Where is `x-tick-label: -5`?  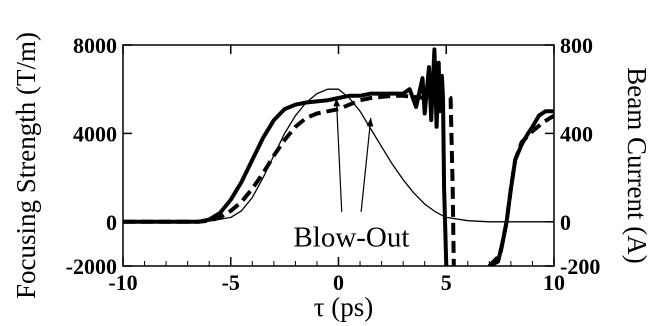
x-tick-label: -5 is located at coordinates (231, 282).